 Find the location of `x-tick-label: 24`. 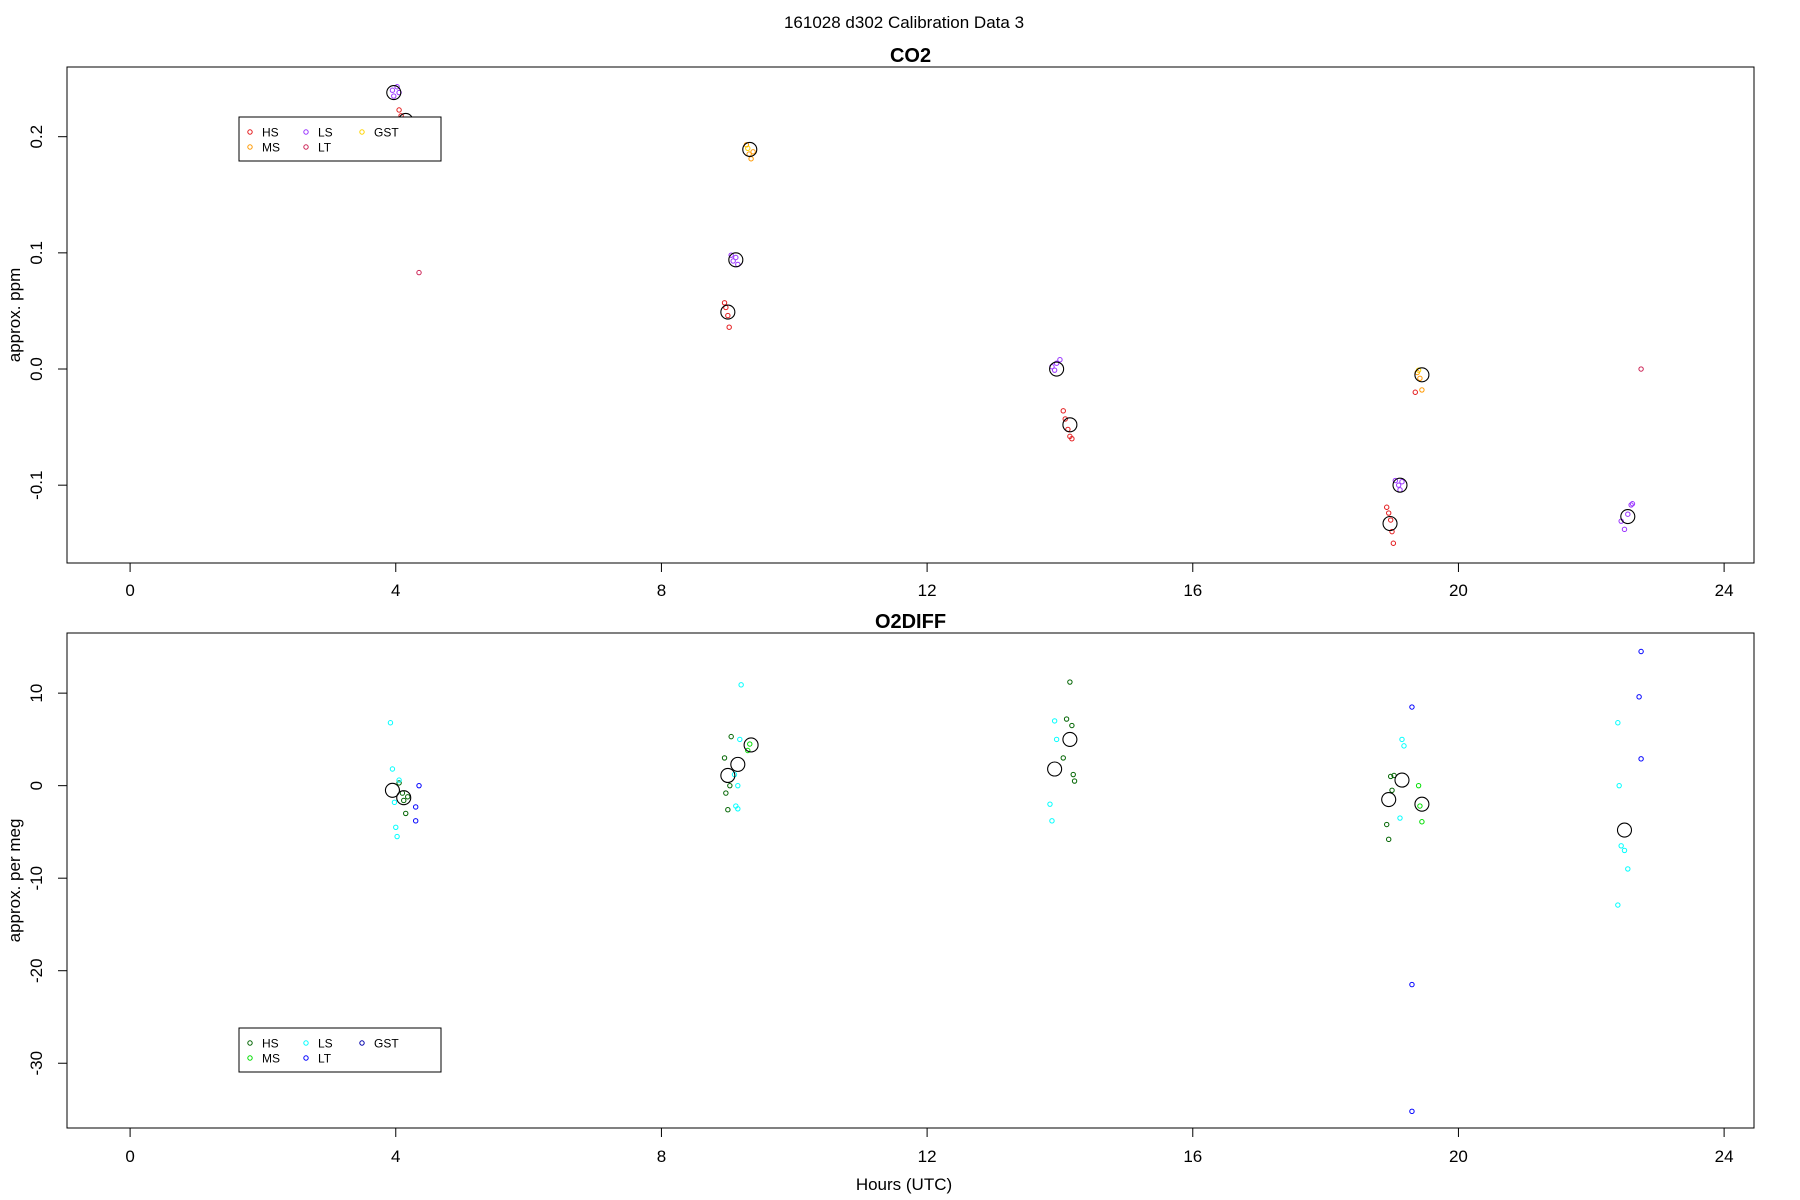

x-tick-label: 24 is located at coordinates (1724, 590).